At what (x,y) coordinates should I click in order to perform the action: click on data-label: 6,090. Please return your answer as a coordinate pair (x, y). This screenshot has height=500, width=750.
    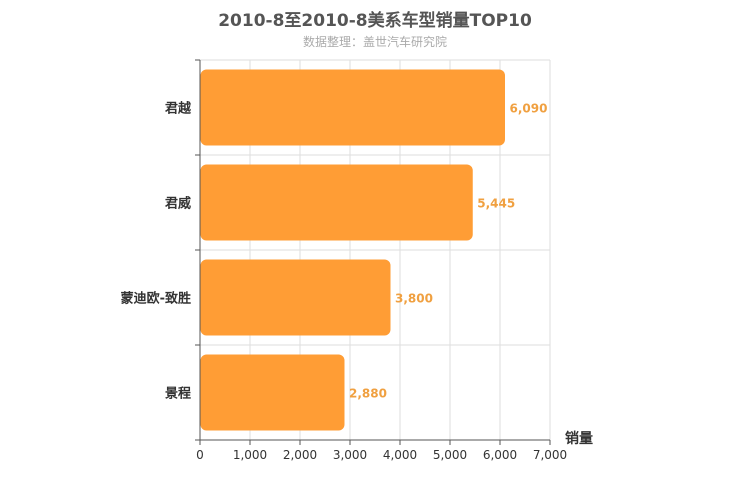
    Looking at the image, I should click on (529, 109).